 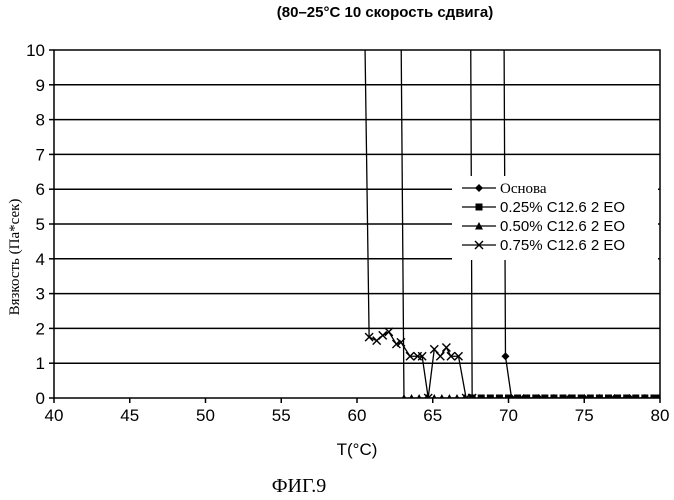 What do you see at coordinates (357, 415) in the screenshot?
I see `x-tick-label: 60` at bounding box center [357, 415].